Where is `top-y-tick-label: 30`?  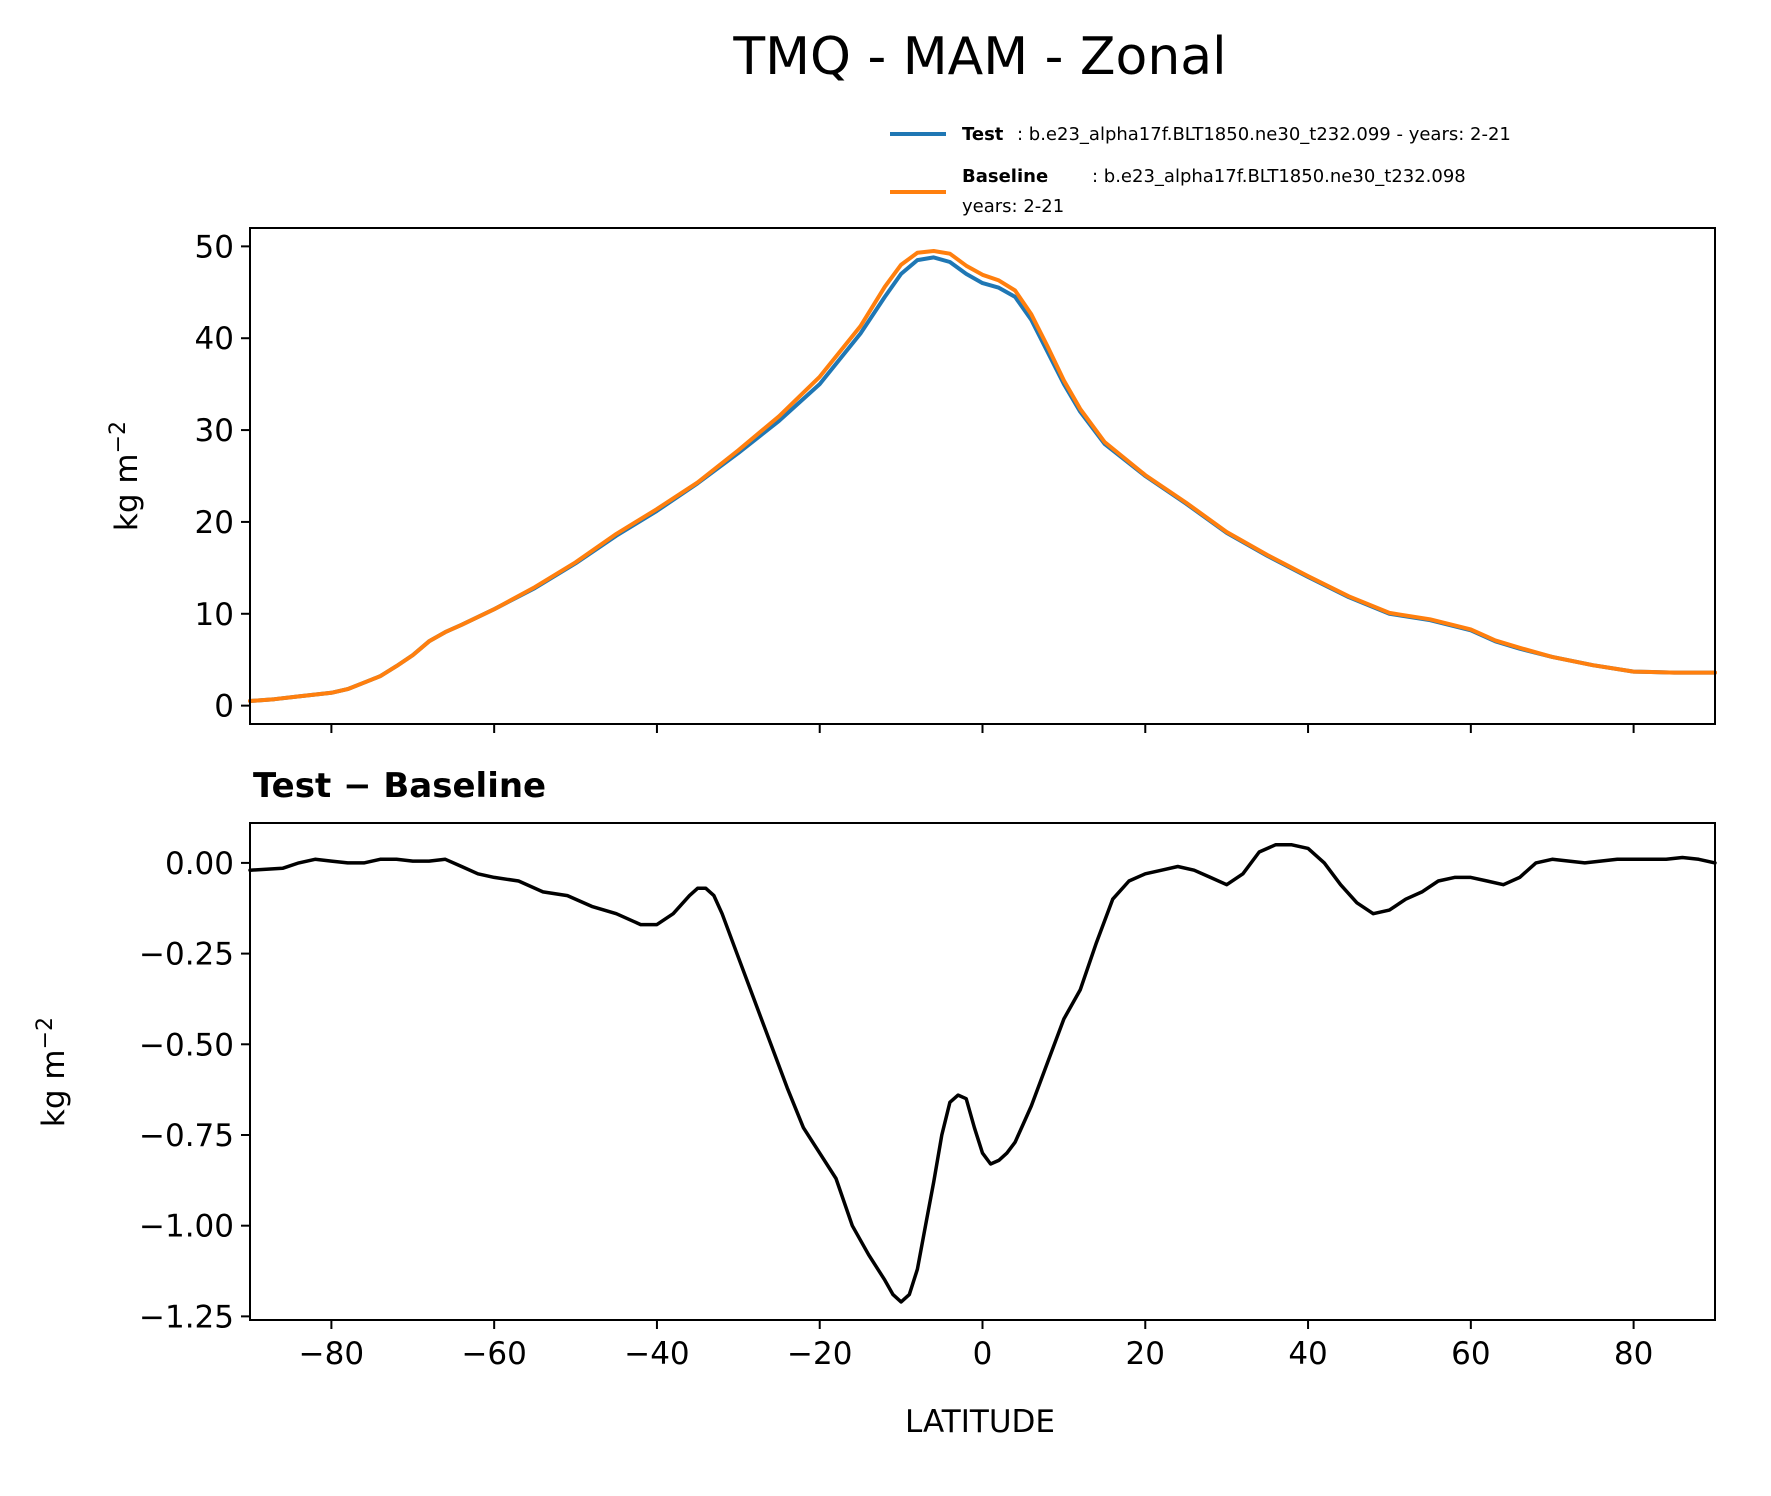 top-y-tick-label: 30 is located at coordinates (214, 431).